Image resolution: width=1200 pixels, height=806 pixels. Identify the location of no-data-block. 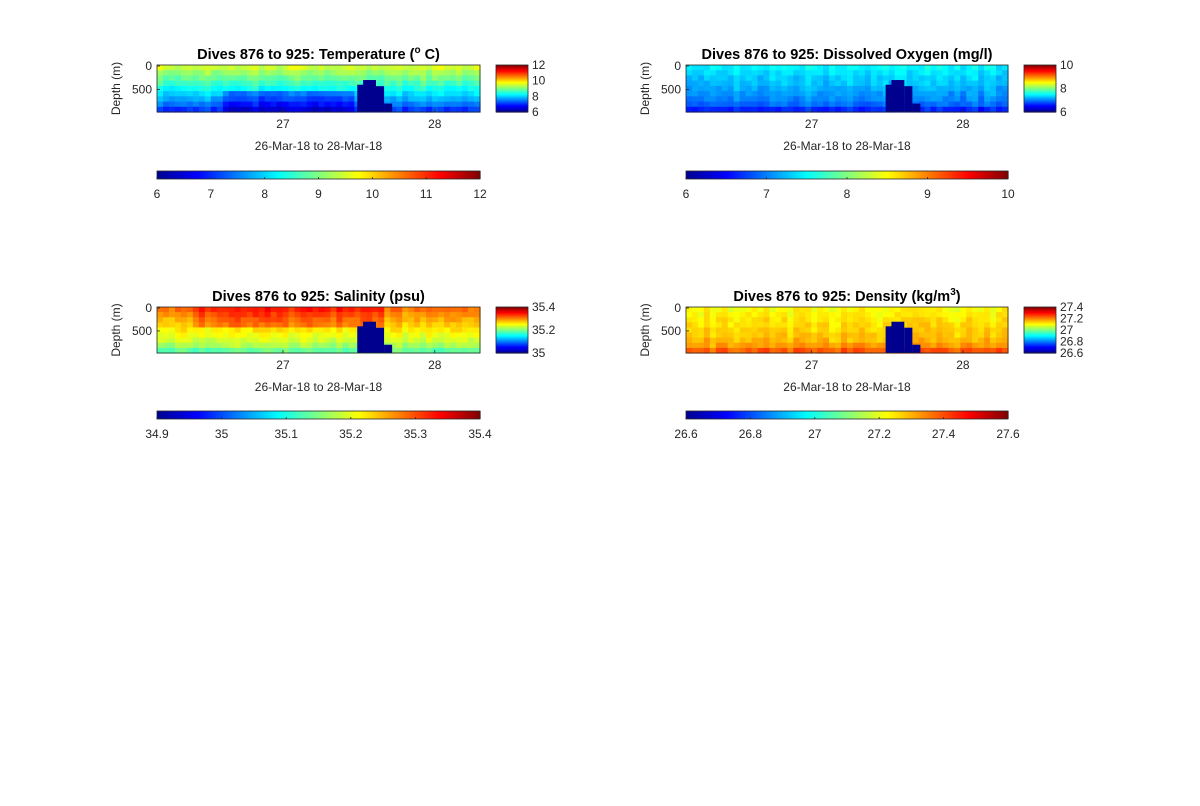
(380, 340).